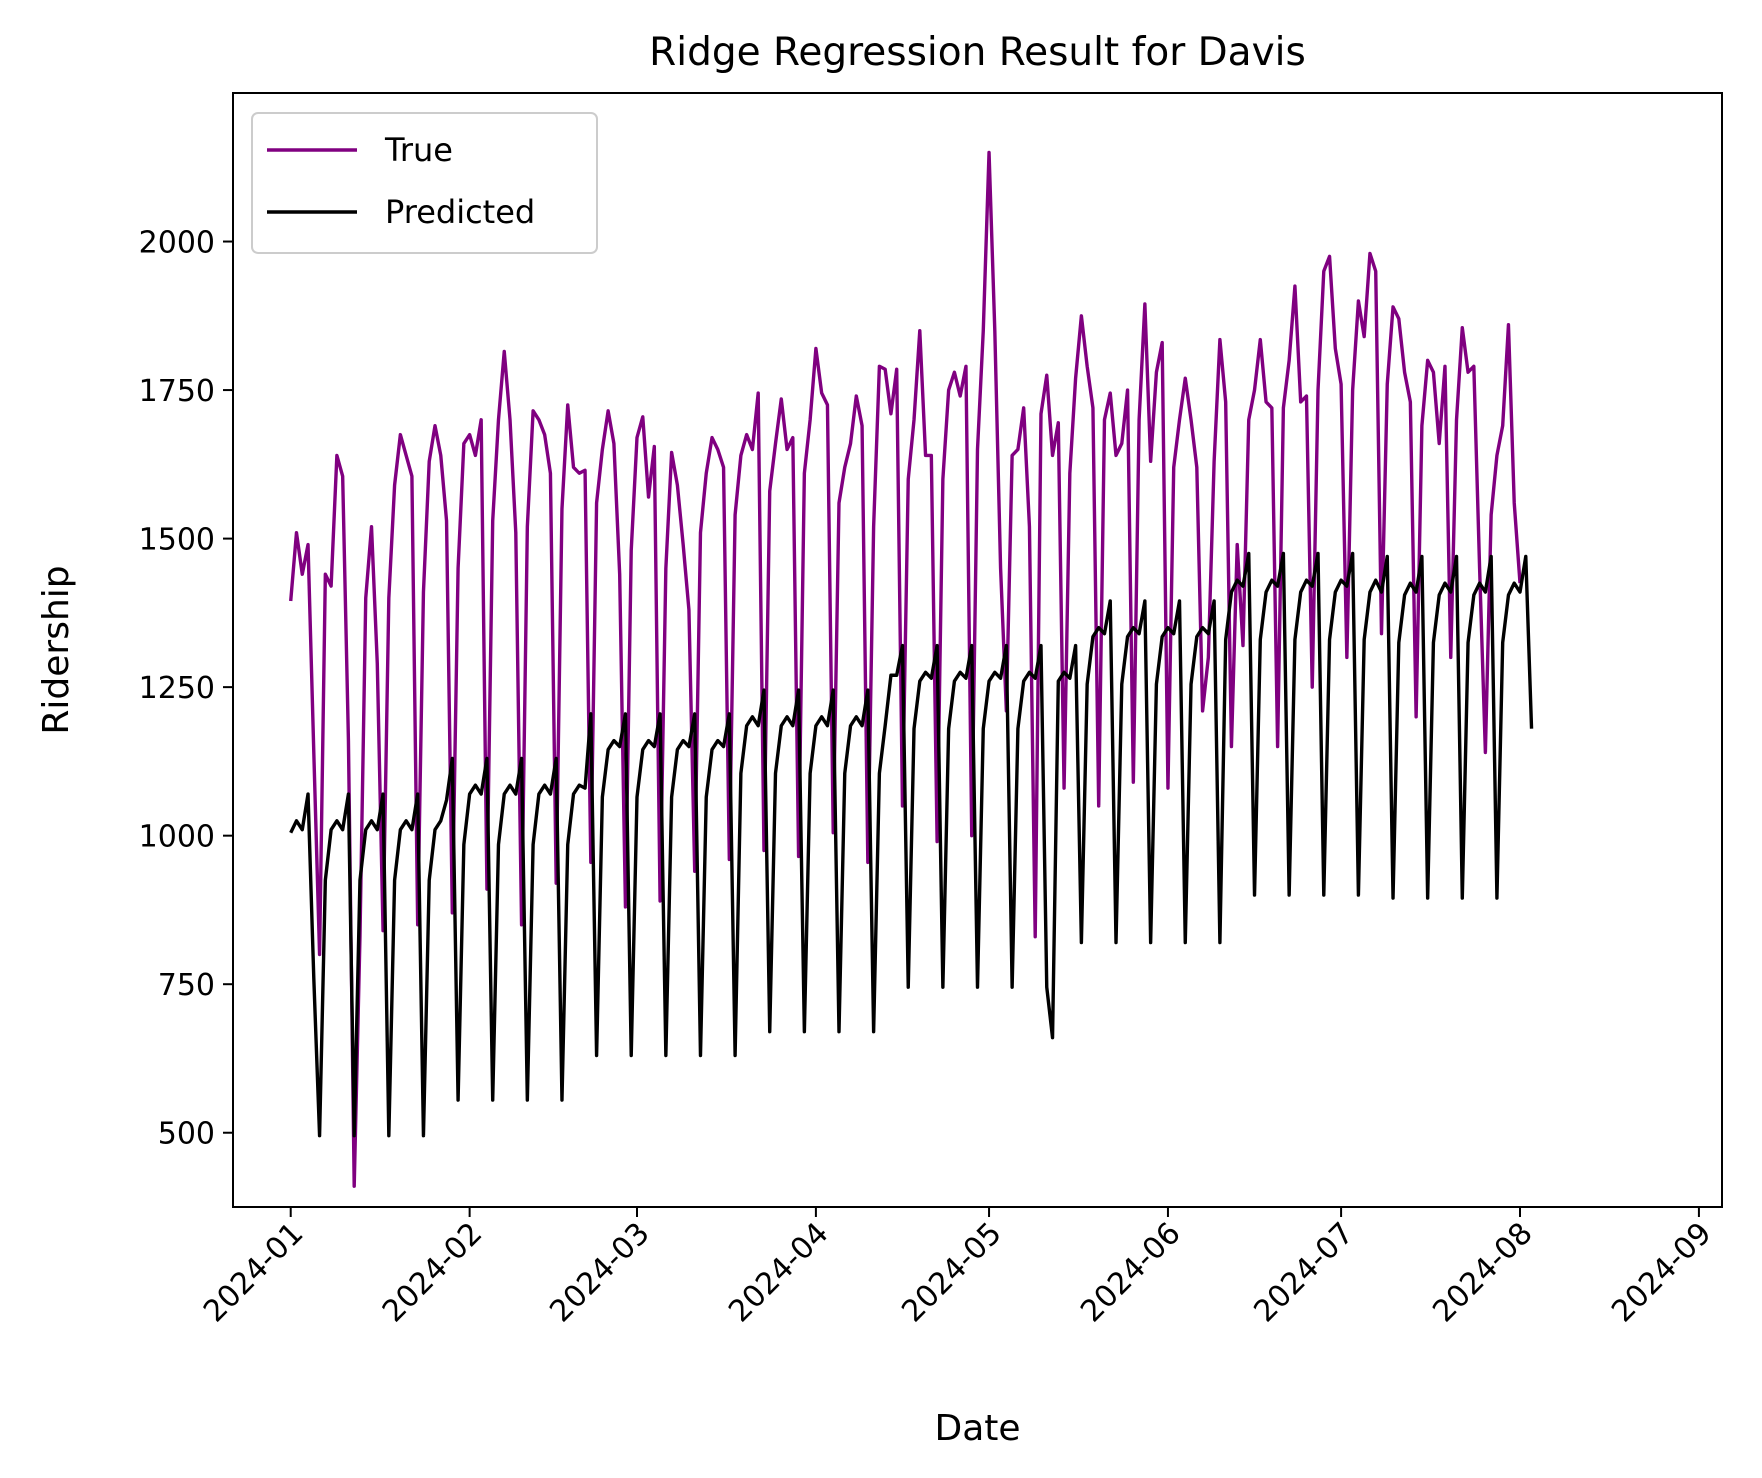 The width and height of the screenshot is (1762, 1478). Describe the element at coordinates (186, 1134) in the screenshot. I see `y-tick-label: 500` at that location.